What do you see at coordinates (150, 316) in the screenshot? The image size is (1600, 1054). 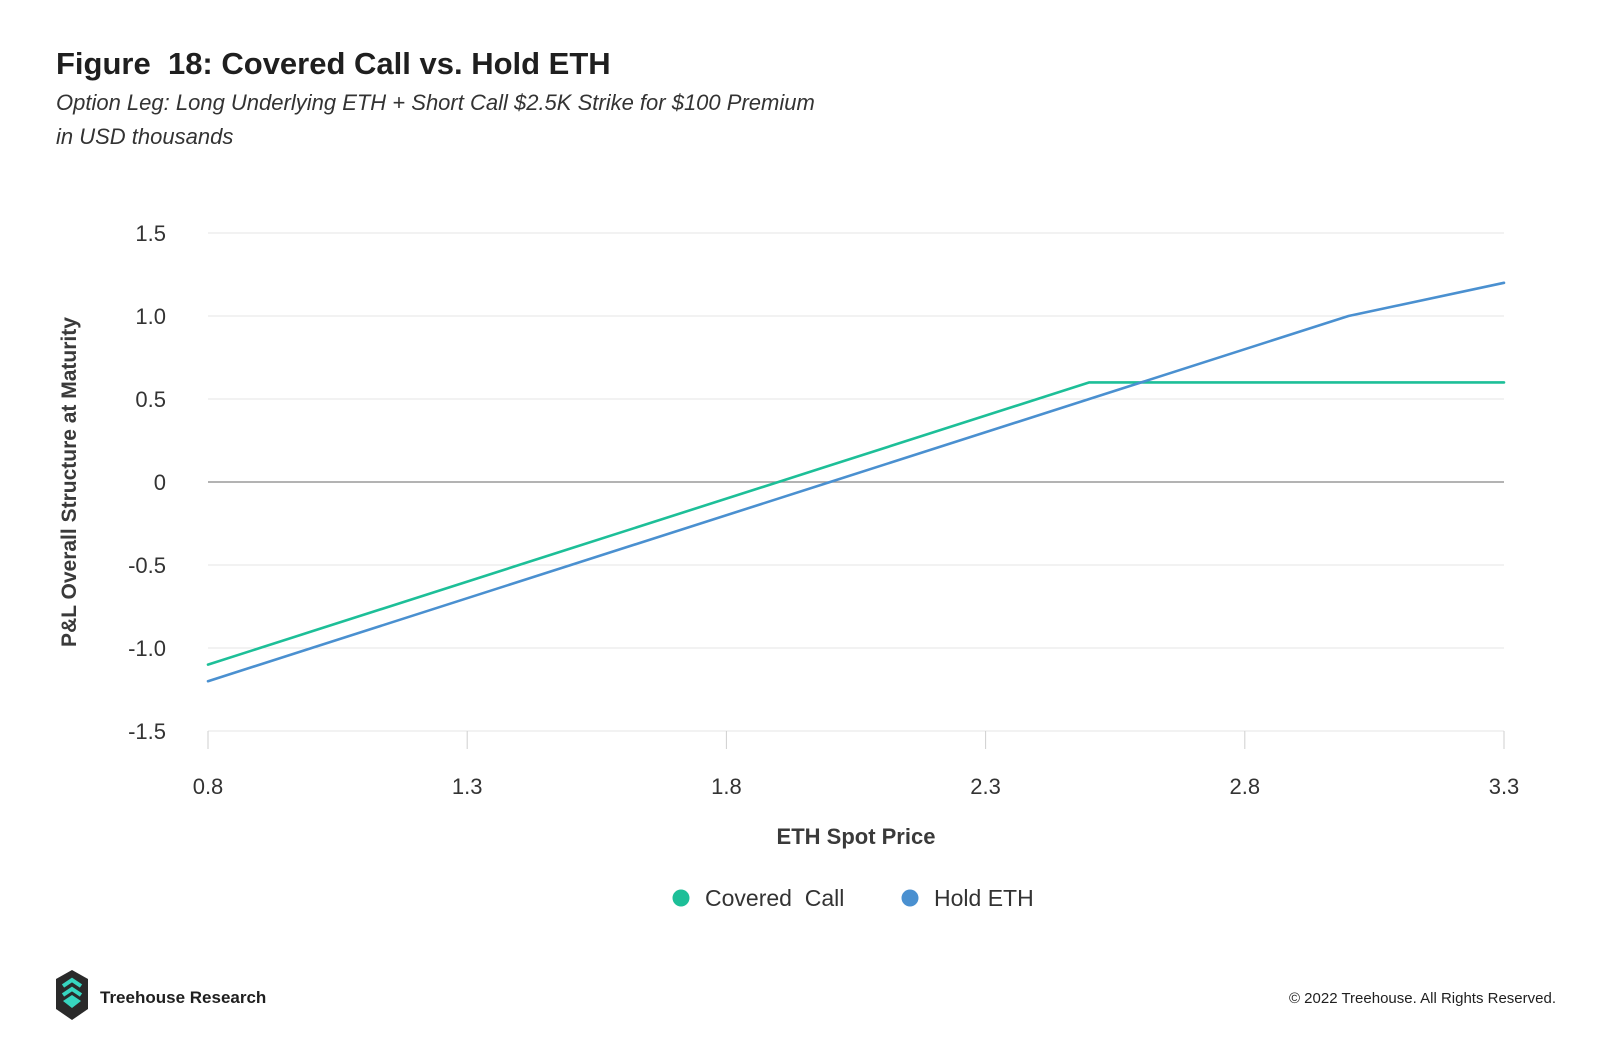 I see `y-tick-label: 1.0` at bounding box center [150, 316].